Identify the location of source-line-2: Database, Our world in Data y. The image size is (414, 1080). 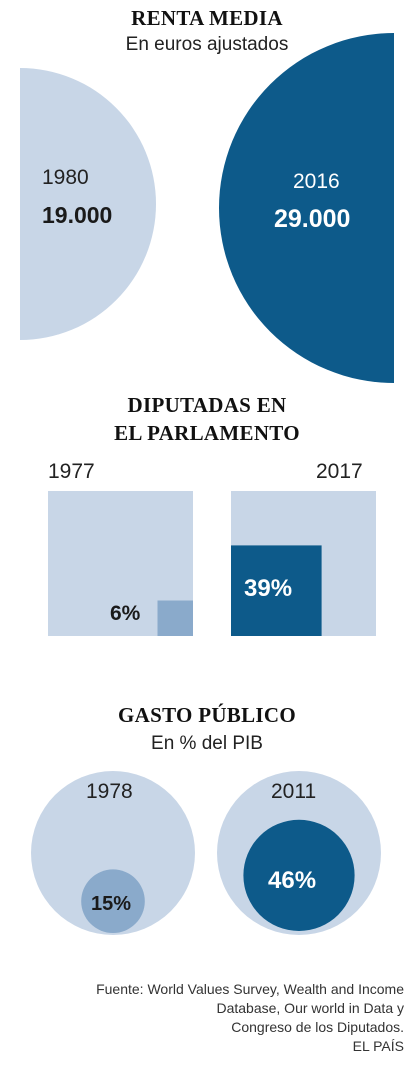
(310, 1008).